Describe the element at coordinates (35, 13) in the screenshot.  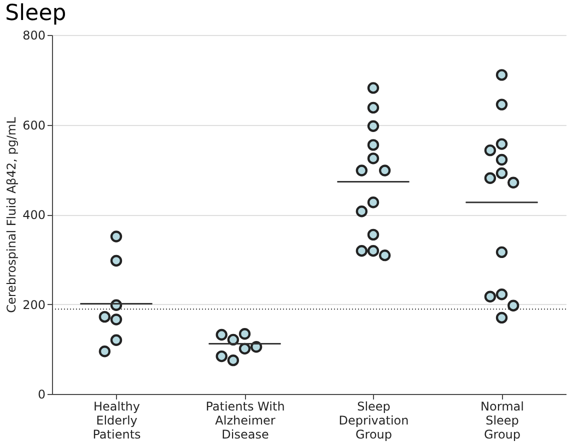
I see `chart-title: Sleep` at that location.